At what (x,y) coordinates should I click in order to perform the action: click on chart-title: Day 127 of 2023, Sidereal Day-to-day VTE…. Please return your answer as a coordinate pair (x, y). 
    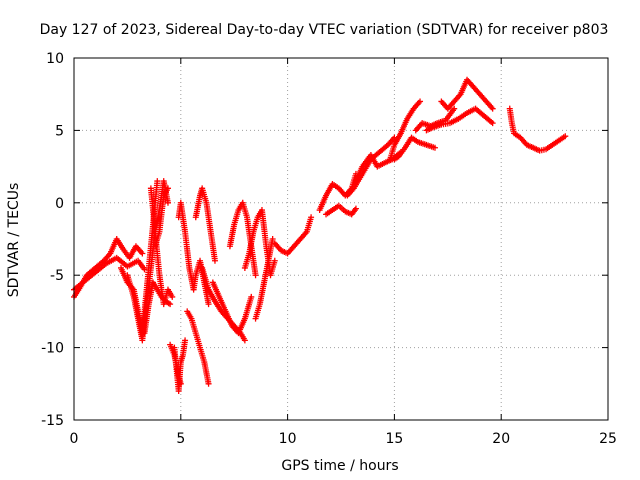
    Looking at the image, I should click on (324, 30).